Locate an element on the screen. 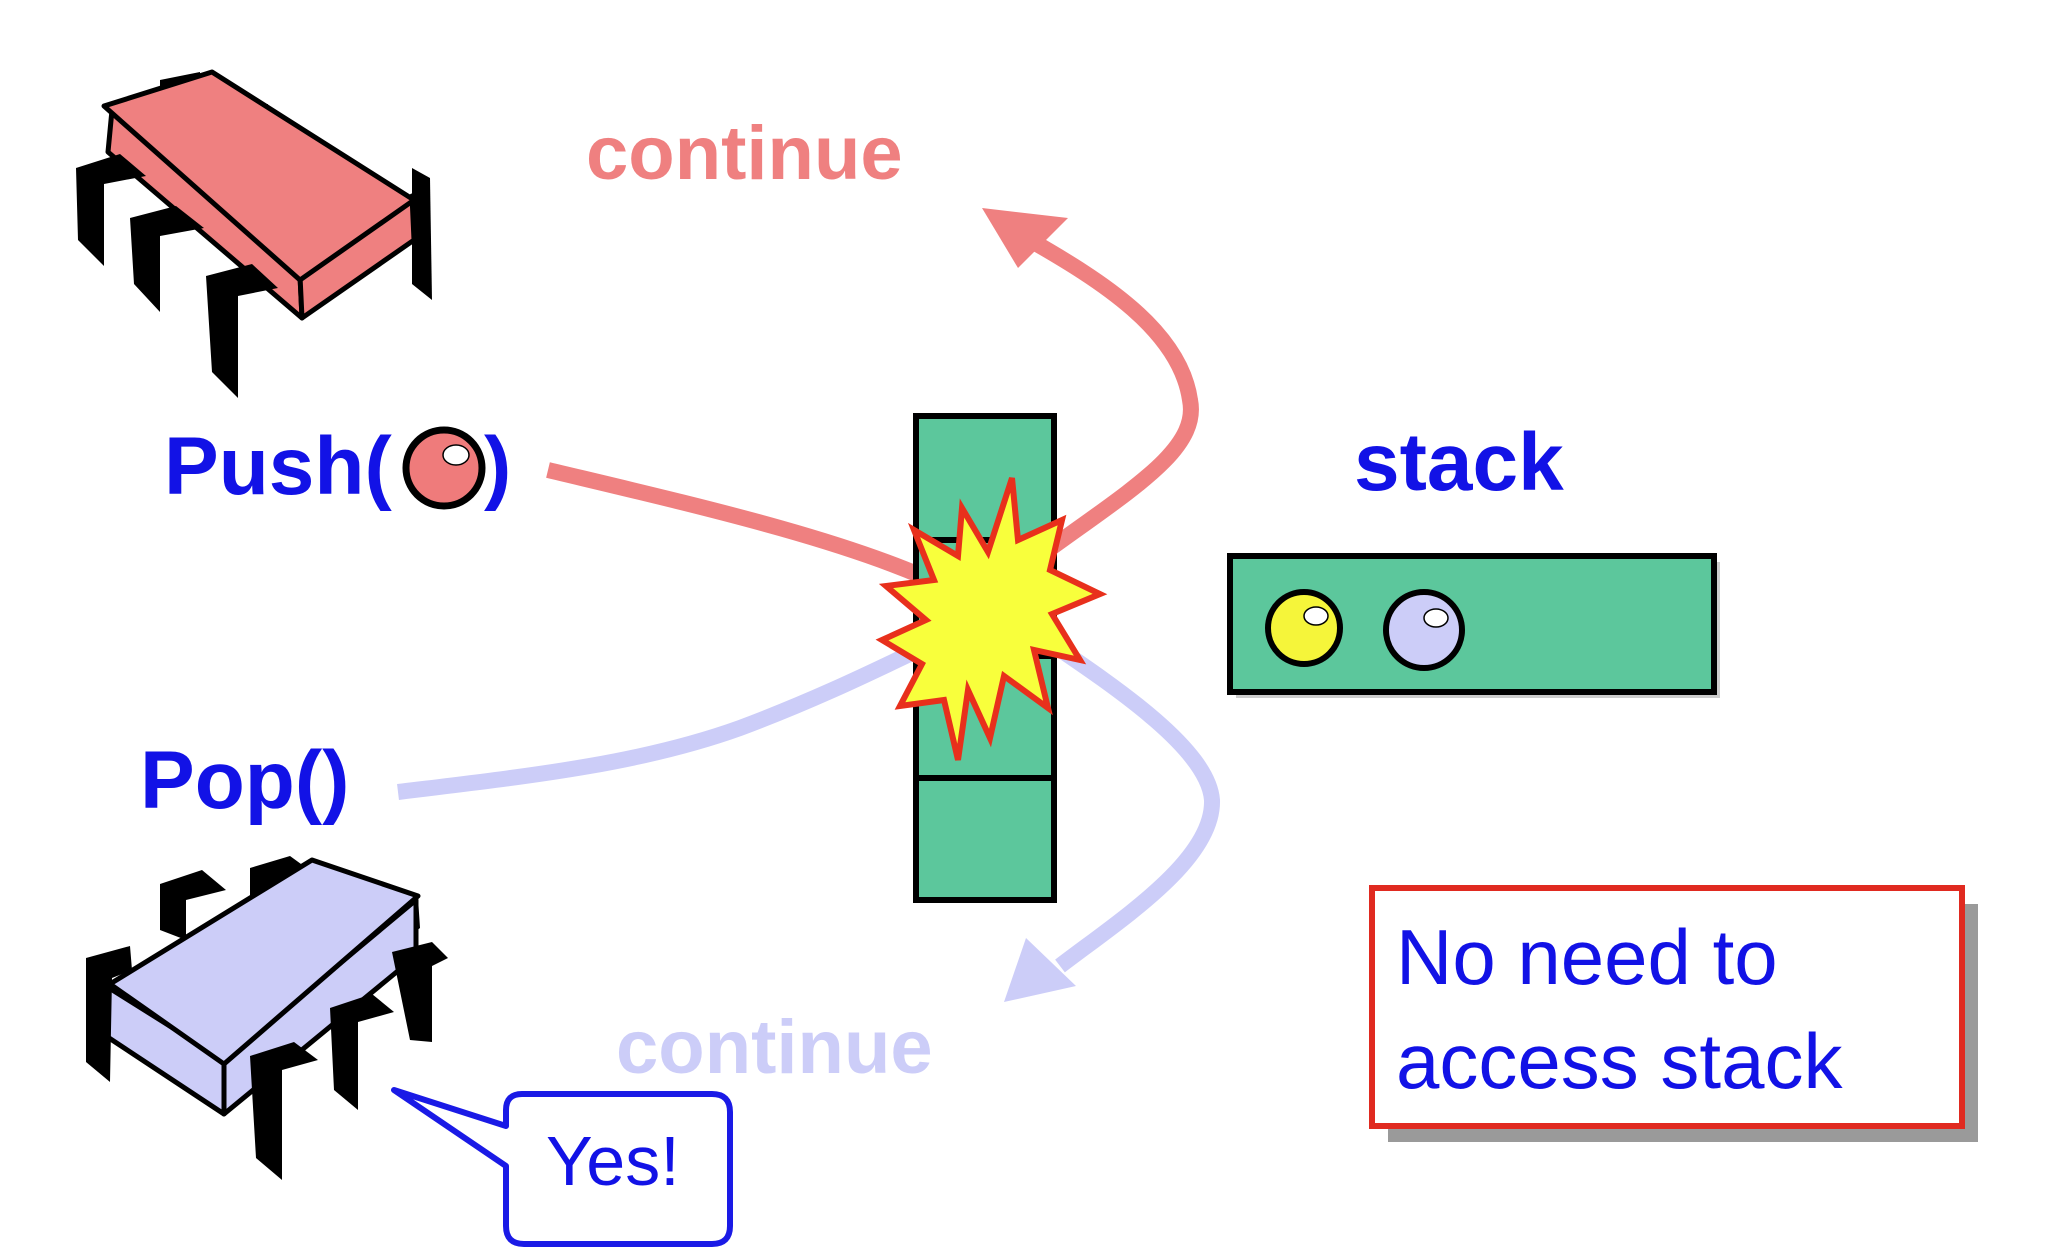  pink-ball-icon is located at coordinates (444, 468).